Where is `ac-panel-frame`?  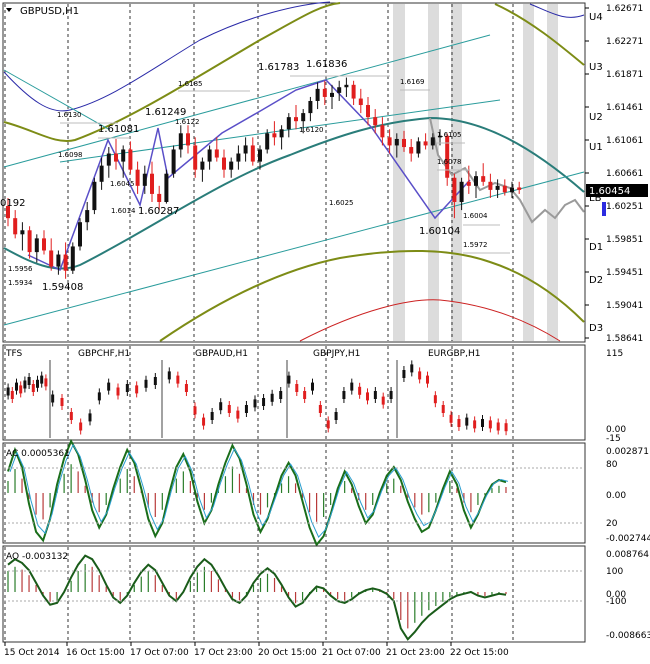 ac-panel-frame is located at coordinates (294, 493).